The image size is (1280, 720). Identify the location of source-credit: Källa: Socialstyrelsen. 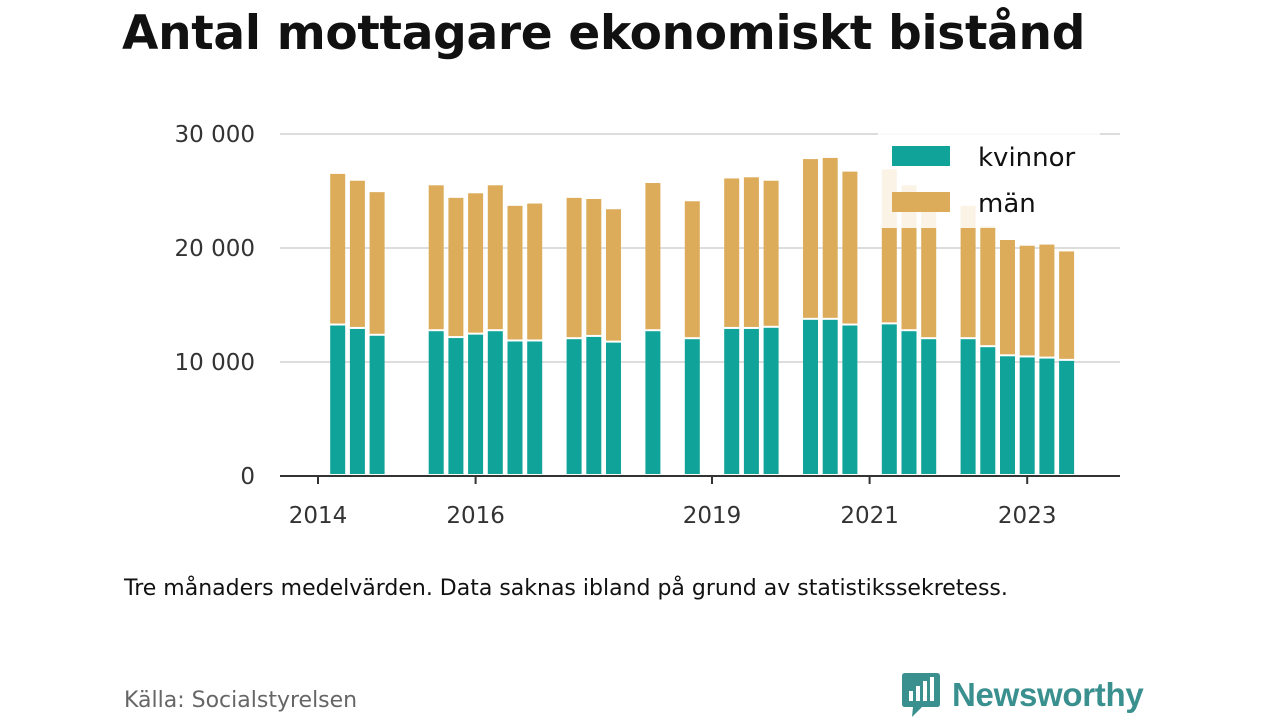
(241, 700).